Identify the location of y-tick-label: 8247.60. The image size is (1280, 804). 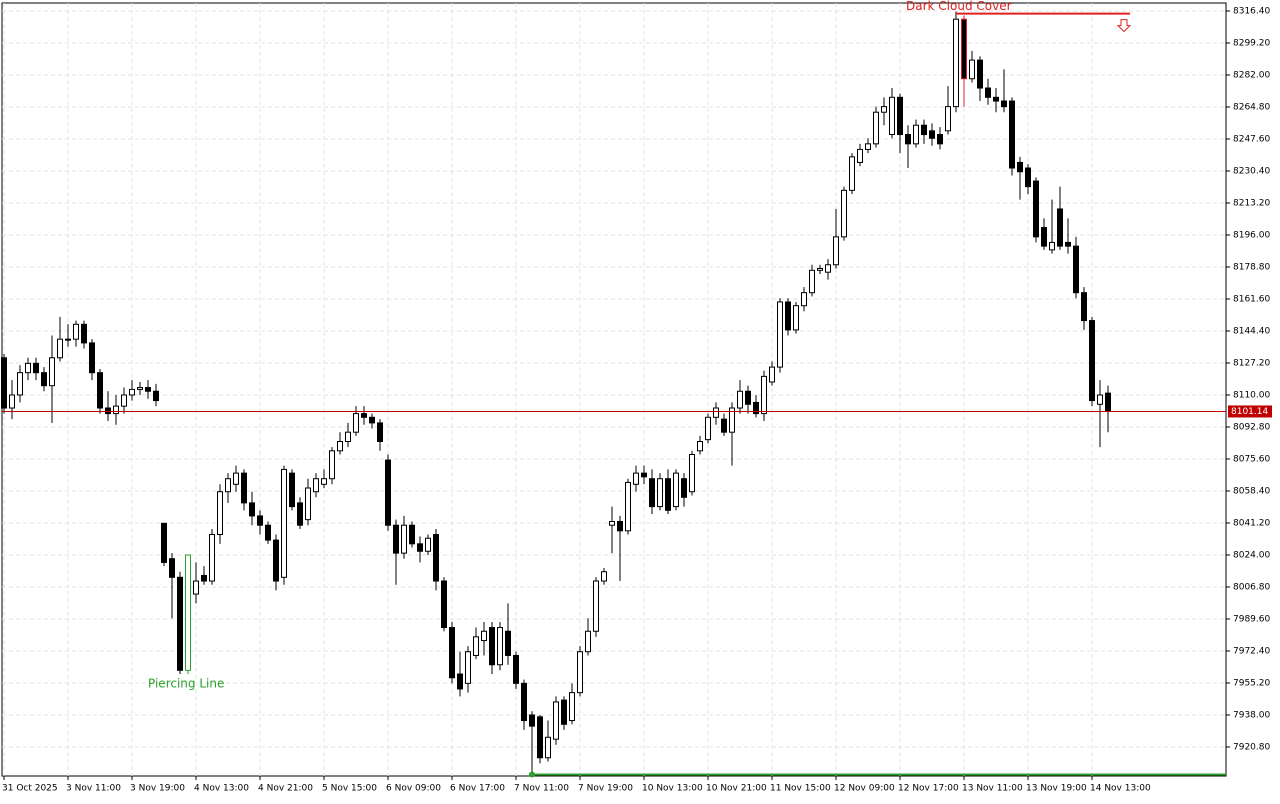
(1251, 139).